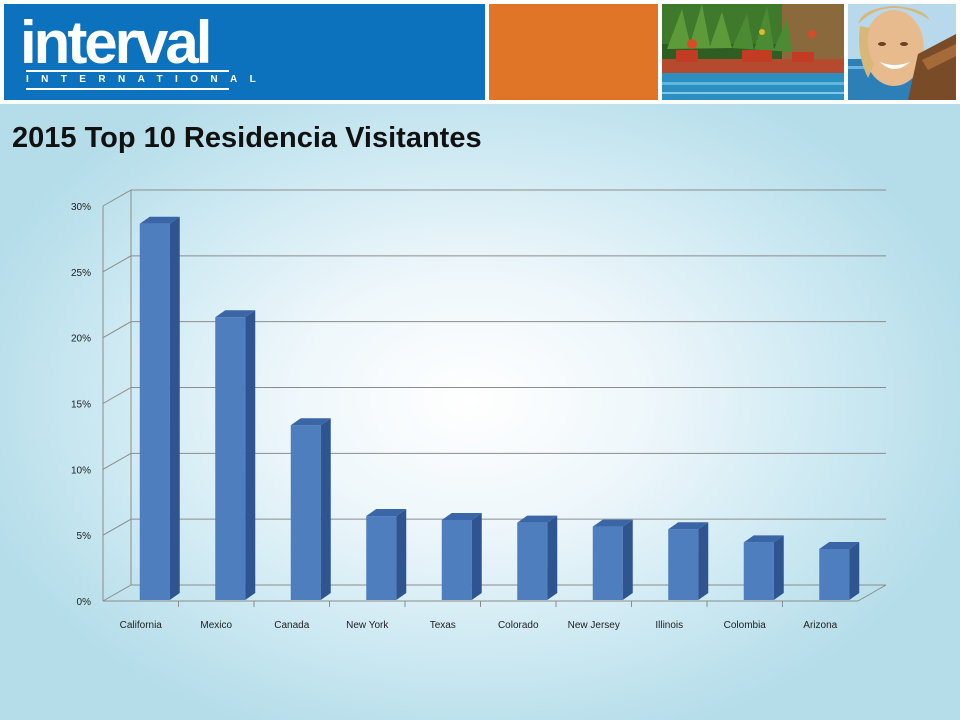 The image size is (960, 720). Describe the element at coordinates (745, 625) in the screenshot. I see `x-tick-label: Colombia` at that location.